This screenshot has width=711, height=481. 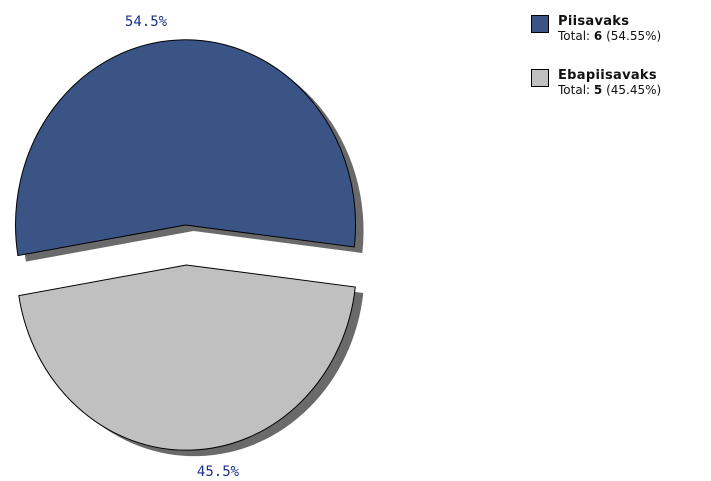 I want to click on legend-item-ebapiisavaks: Ebapiisavaks Total: 5 (45.45%), so click(x=620, y=95).